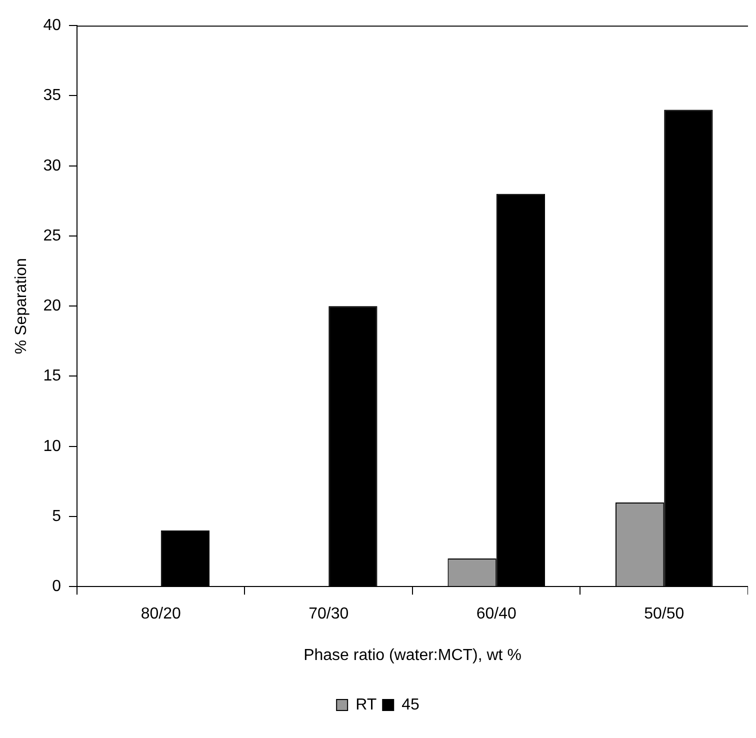  Describe the element at coordinates (52, 95) in the screenshot. I see `y-tick-label: 35` at that location.